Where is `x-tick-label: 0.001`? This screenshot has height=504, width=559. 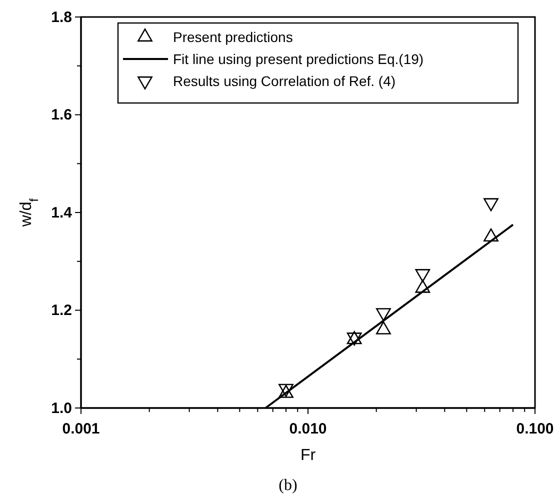 x-tick-label: 0.001 is located at coordinates (81, 429).